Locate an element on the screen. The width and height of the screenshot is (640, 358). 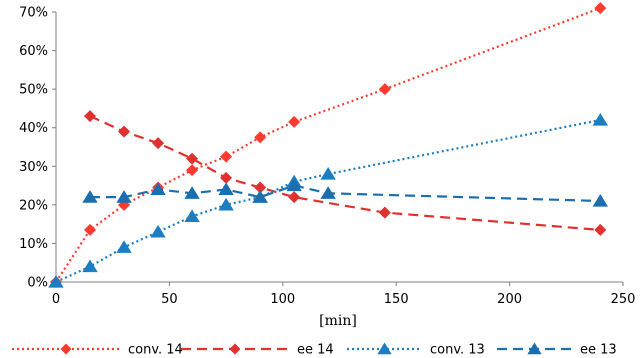
x-tick-label: 200 is located at coordinates (509, 299).